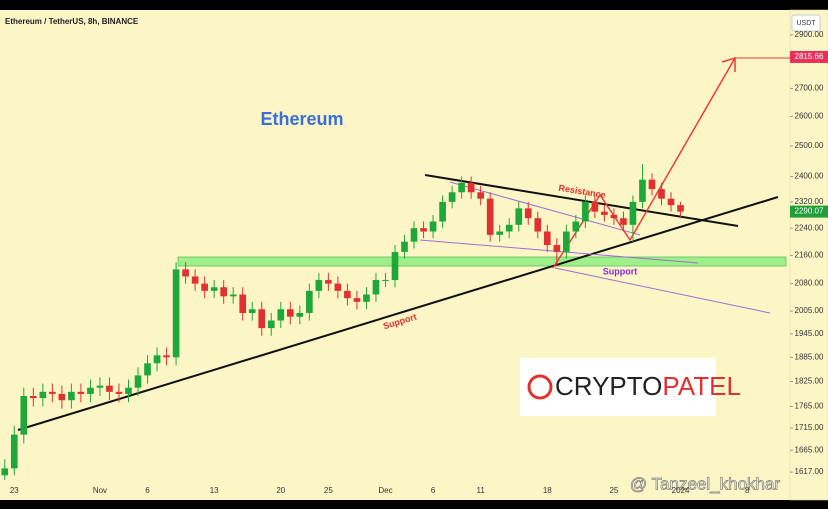 The width and height of the screenshot is (828, 509). Describe the element at coordinates (809, 471) in the screenshot. I see `y-tick-label: 1617.00` at that location.